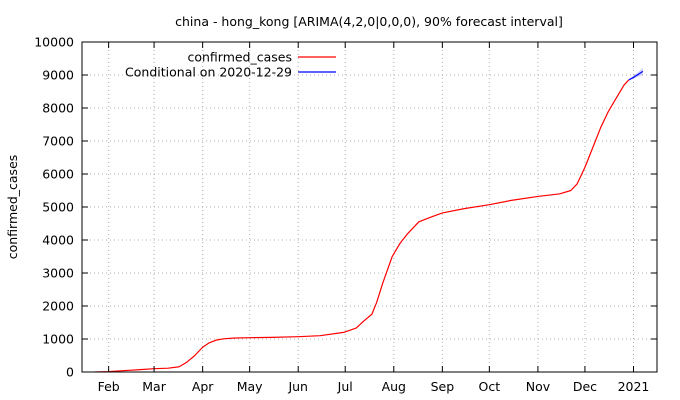 This screenshot has height=400, width=680. Describe the element at coordinates (394, 386) in the screenshot. I see `x-tick-label: Aug` at that location.